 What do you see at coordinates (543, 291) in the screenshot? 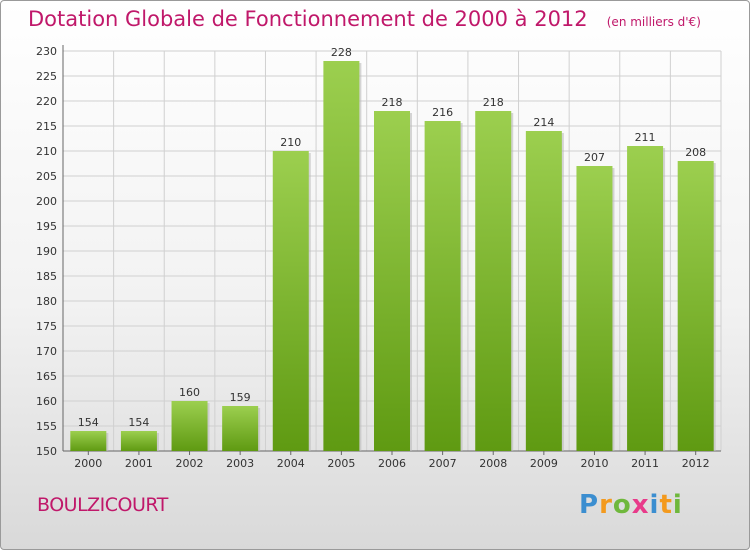
I see `bar-2009` at bounding box center [543, 291].